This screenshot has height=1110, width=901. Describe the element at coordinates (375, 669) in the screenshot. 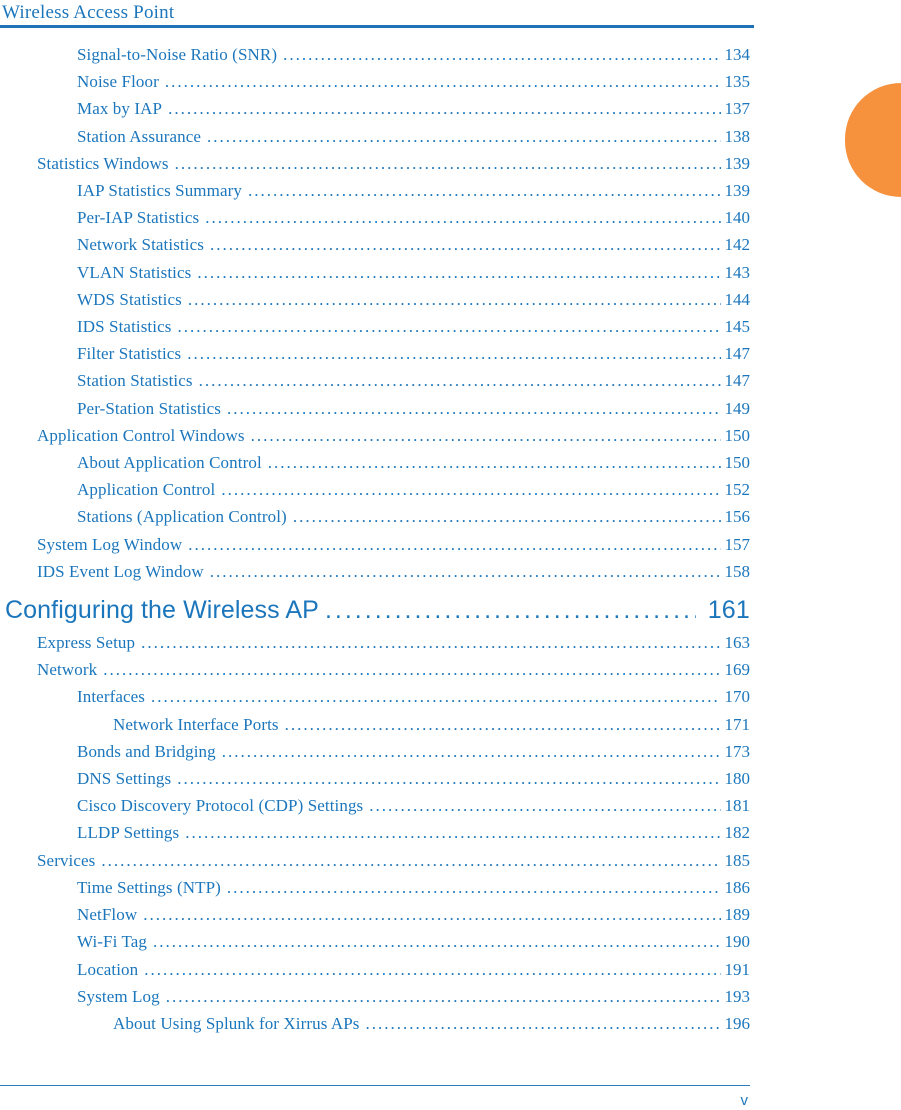

I see `toc-entry: Network 169` at that location.